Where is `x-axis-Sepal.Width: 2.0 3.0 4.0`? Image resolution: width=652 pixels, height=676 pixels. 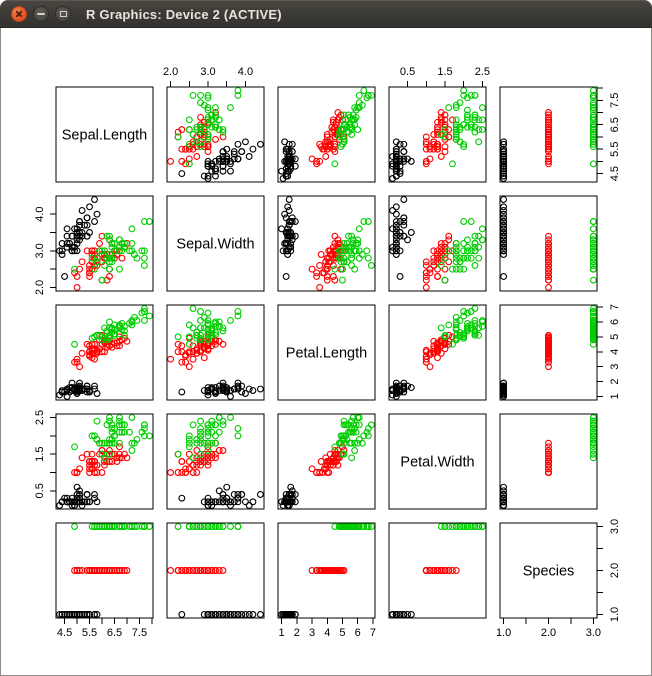
x-axis-Sepal.Width: 2.0 3.0 4.0 is located at coordinates (208, 76).